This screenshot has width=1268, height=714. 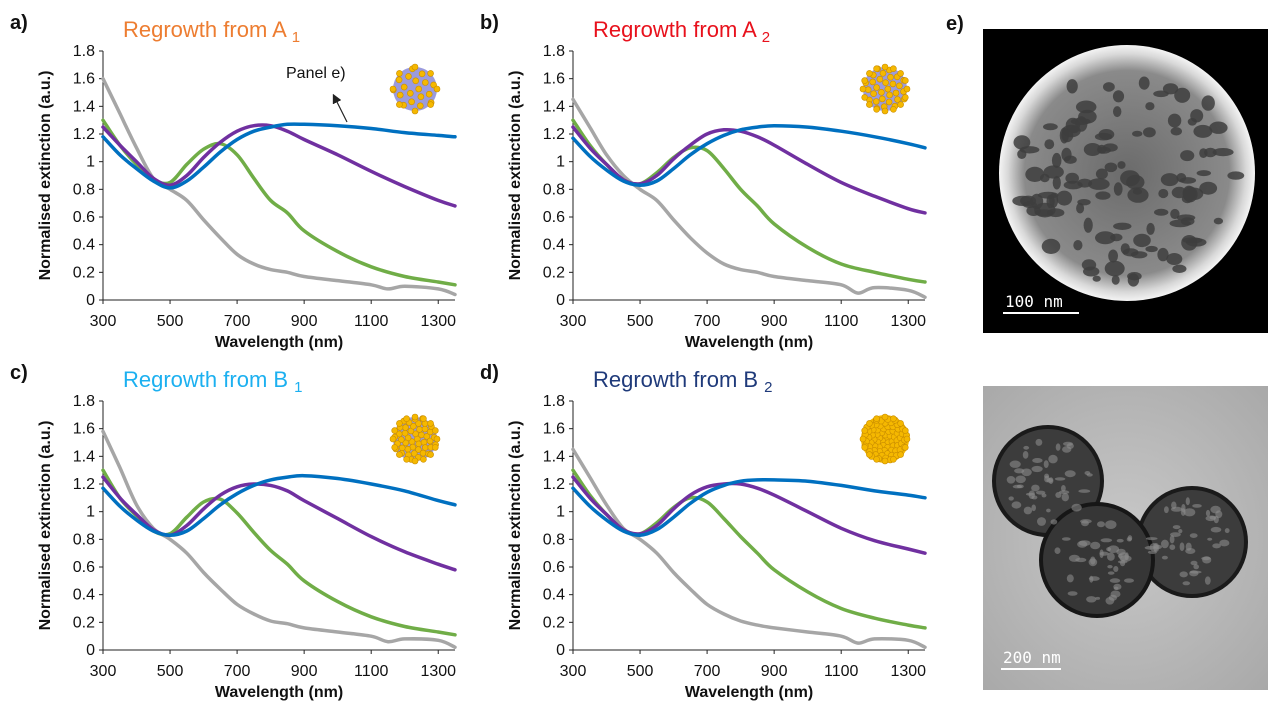 I want to click on panel-title: Regrowth from A 1, so click(x=211, y=31).